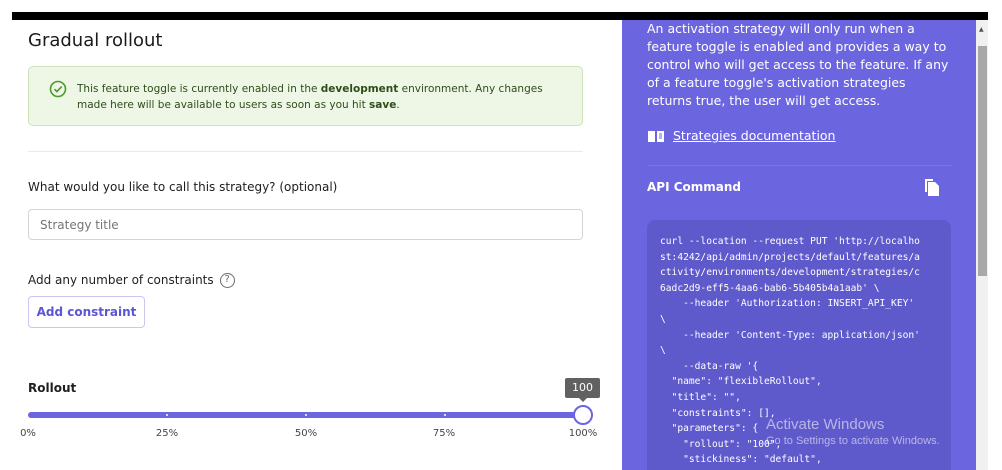 This screenshot has width=1002, height=470. What do you see at coordinates (227, 280) in the screenshot?
I see `help-icon: ?` at bounding box center [227, 280].